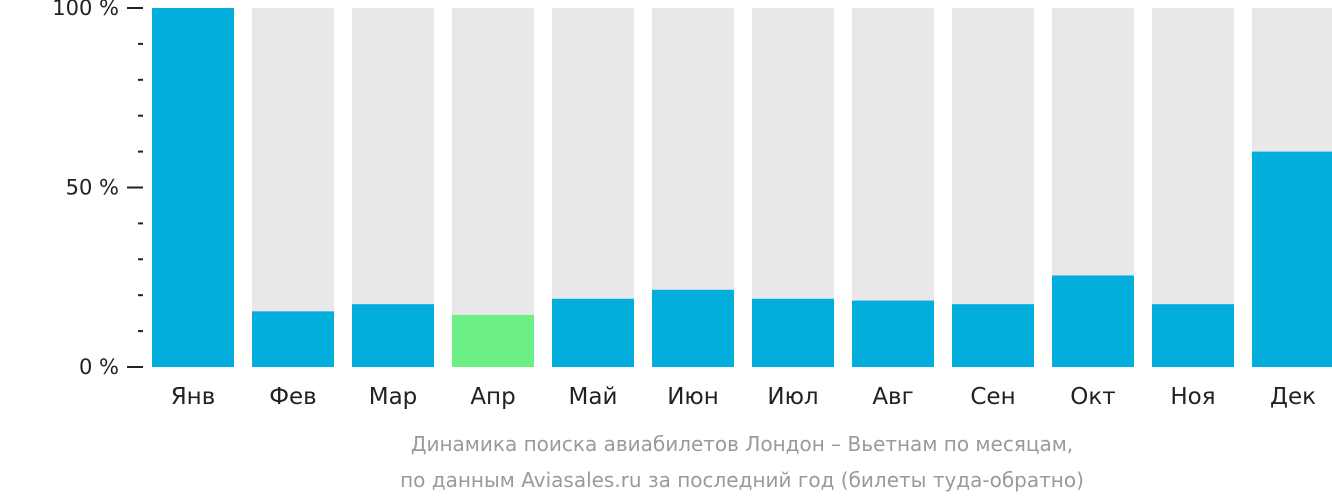  I want to click on x-tick-label: Авг, so click(892, 397).